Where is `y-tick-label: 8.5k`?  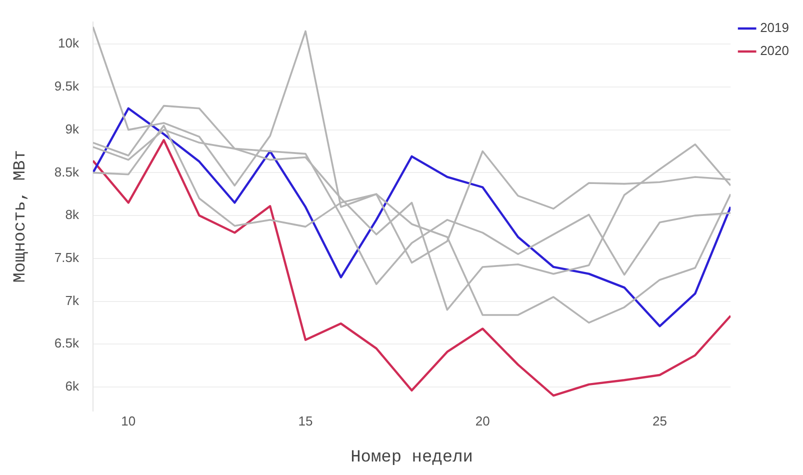
y-tick-label: 8.5k is located at coordinates (67, 172).